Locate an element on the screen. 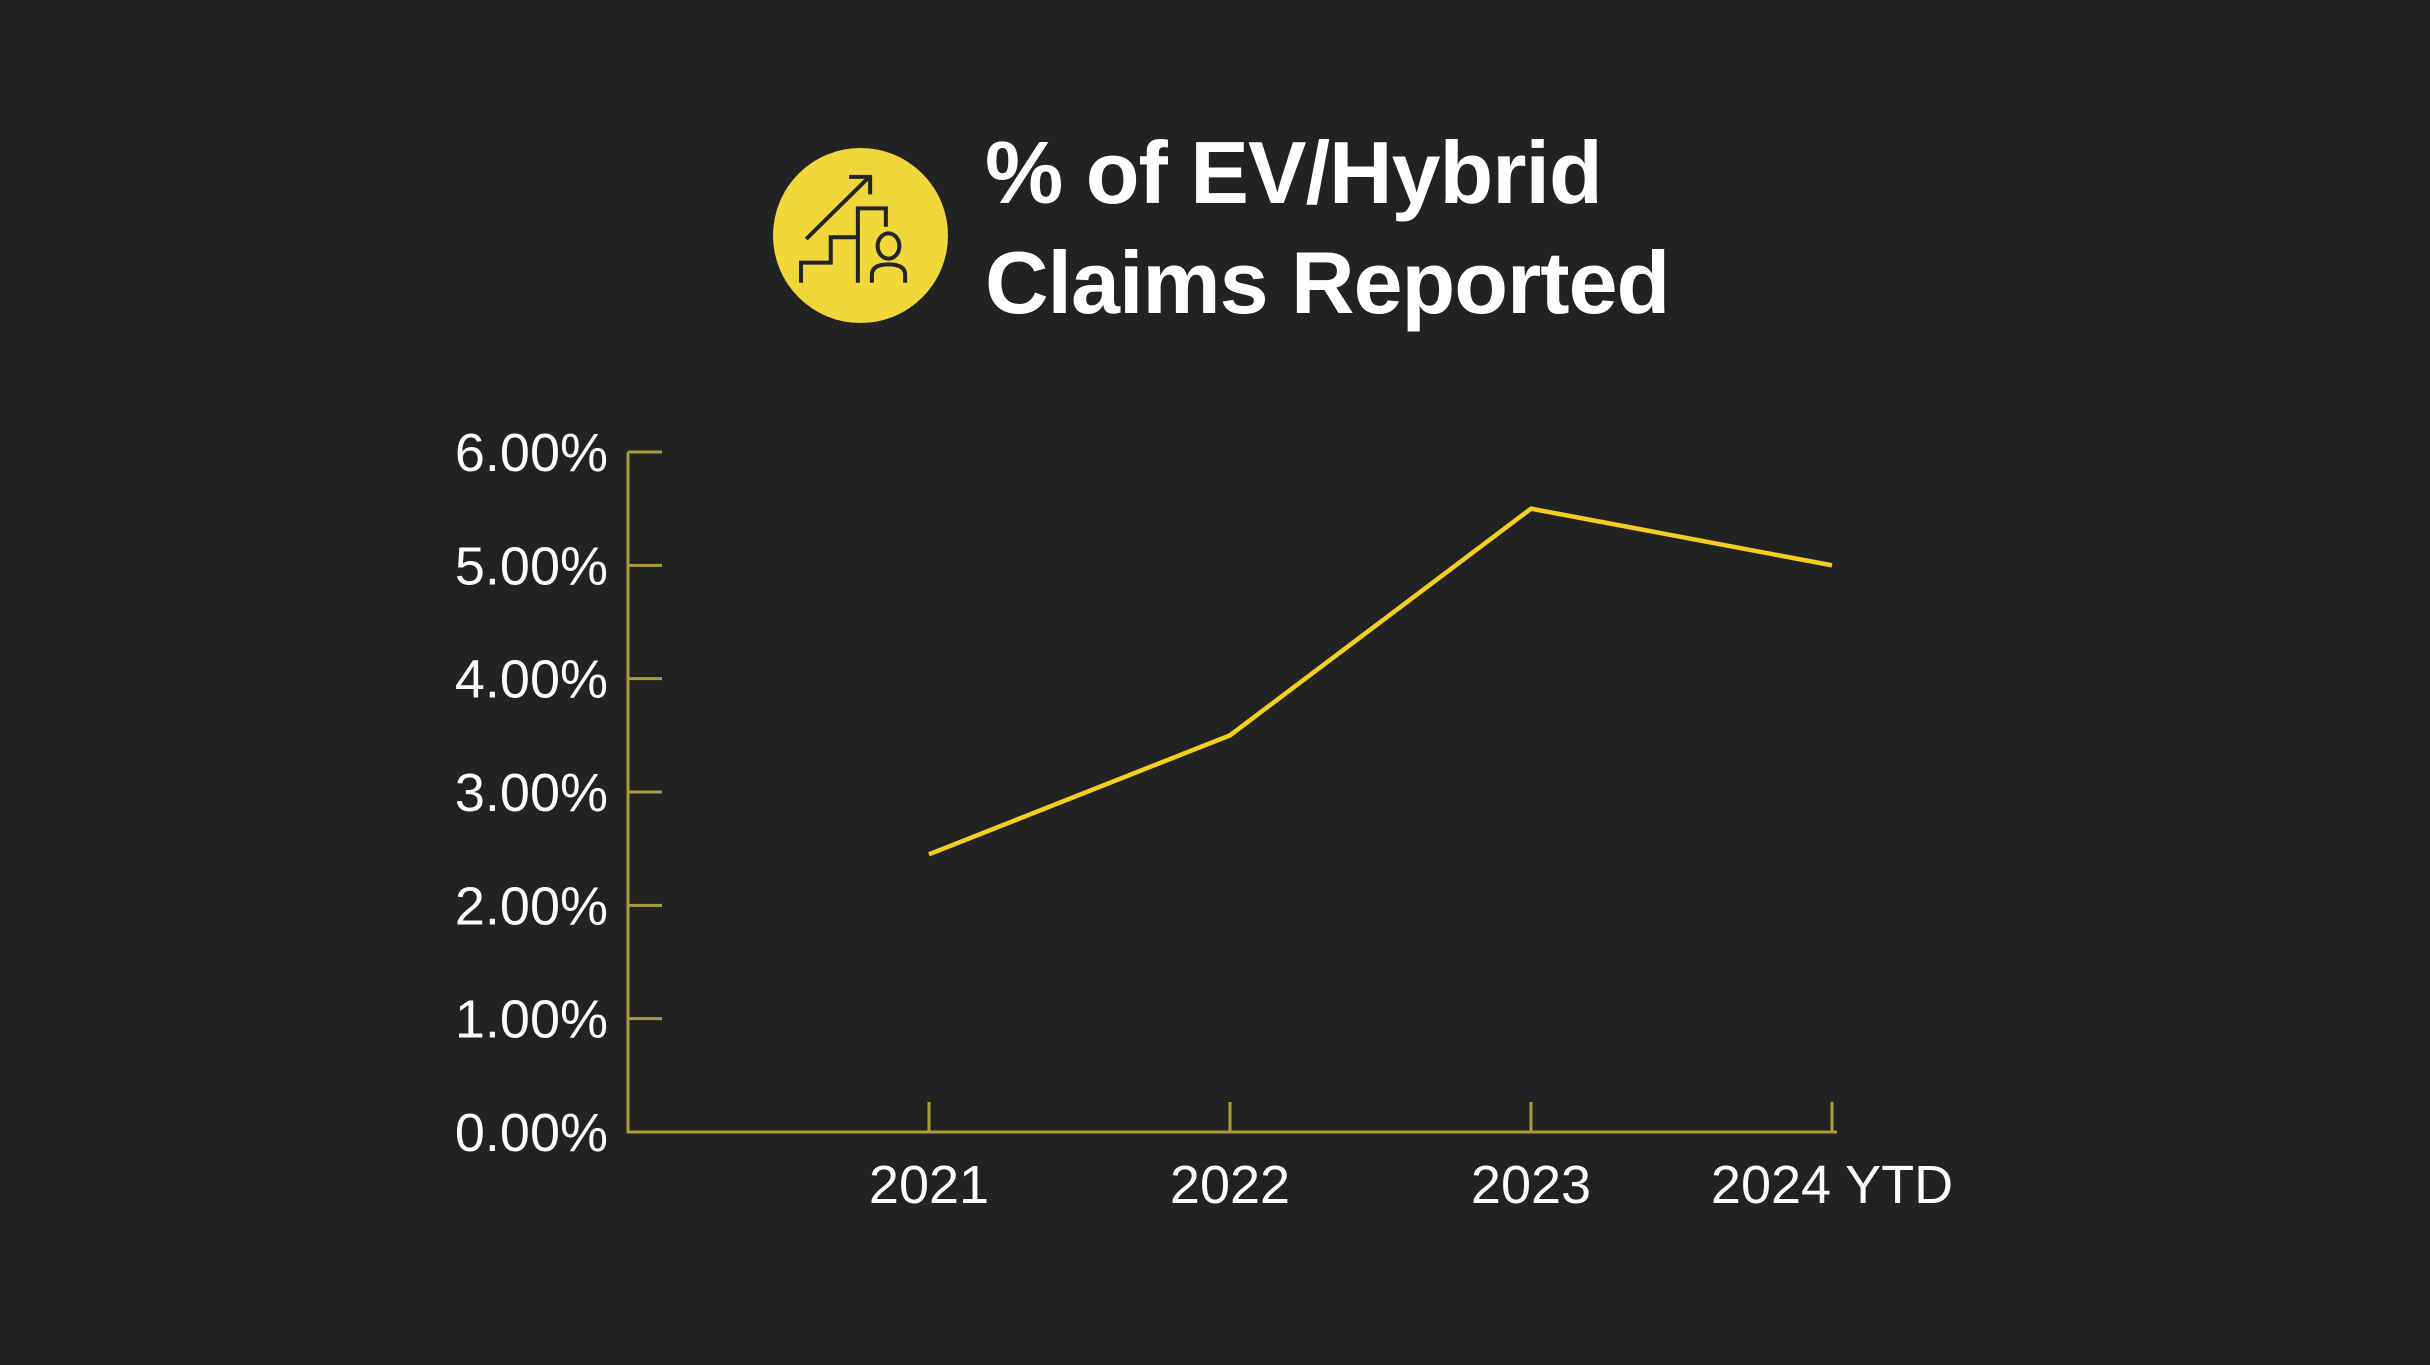 The height and width of the screenshot is (1365, 2430). y-axis-label: 6.00% is located at coordinates (531, 453).